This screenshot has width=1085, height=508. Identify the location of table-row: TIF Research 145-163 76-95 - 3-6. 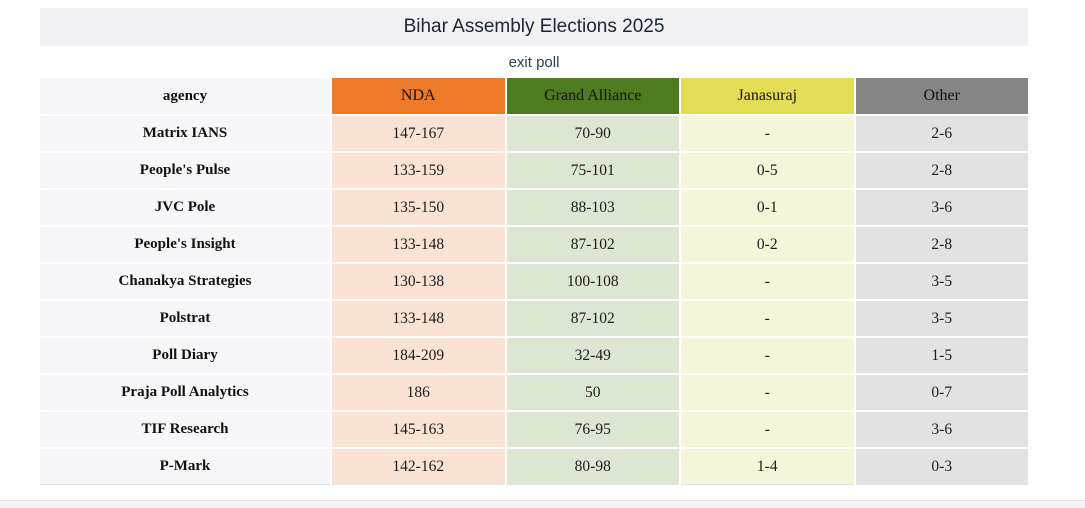
(534, 429).